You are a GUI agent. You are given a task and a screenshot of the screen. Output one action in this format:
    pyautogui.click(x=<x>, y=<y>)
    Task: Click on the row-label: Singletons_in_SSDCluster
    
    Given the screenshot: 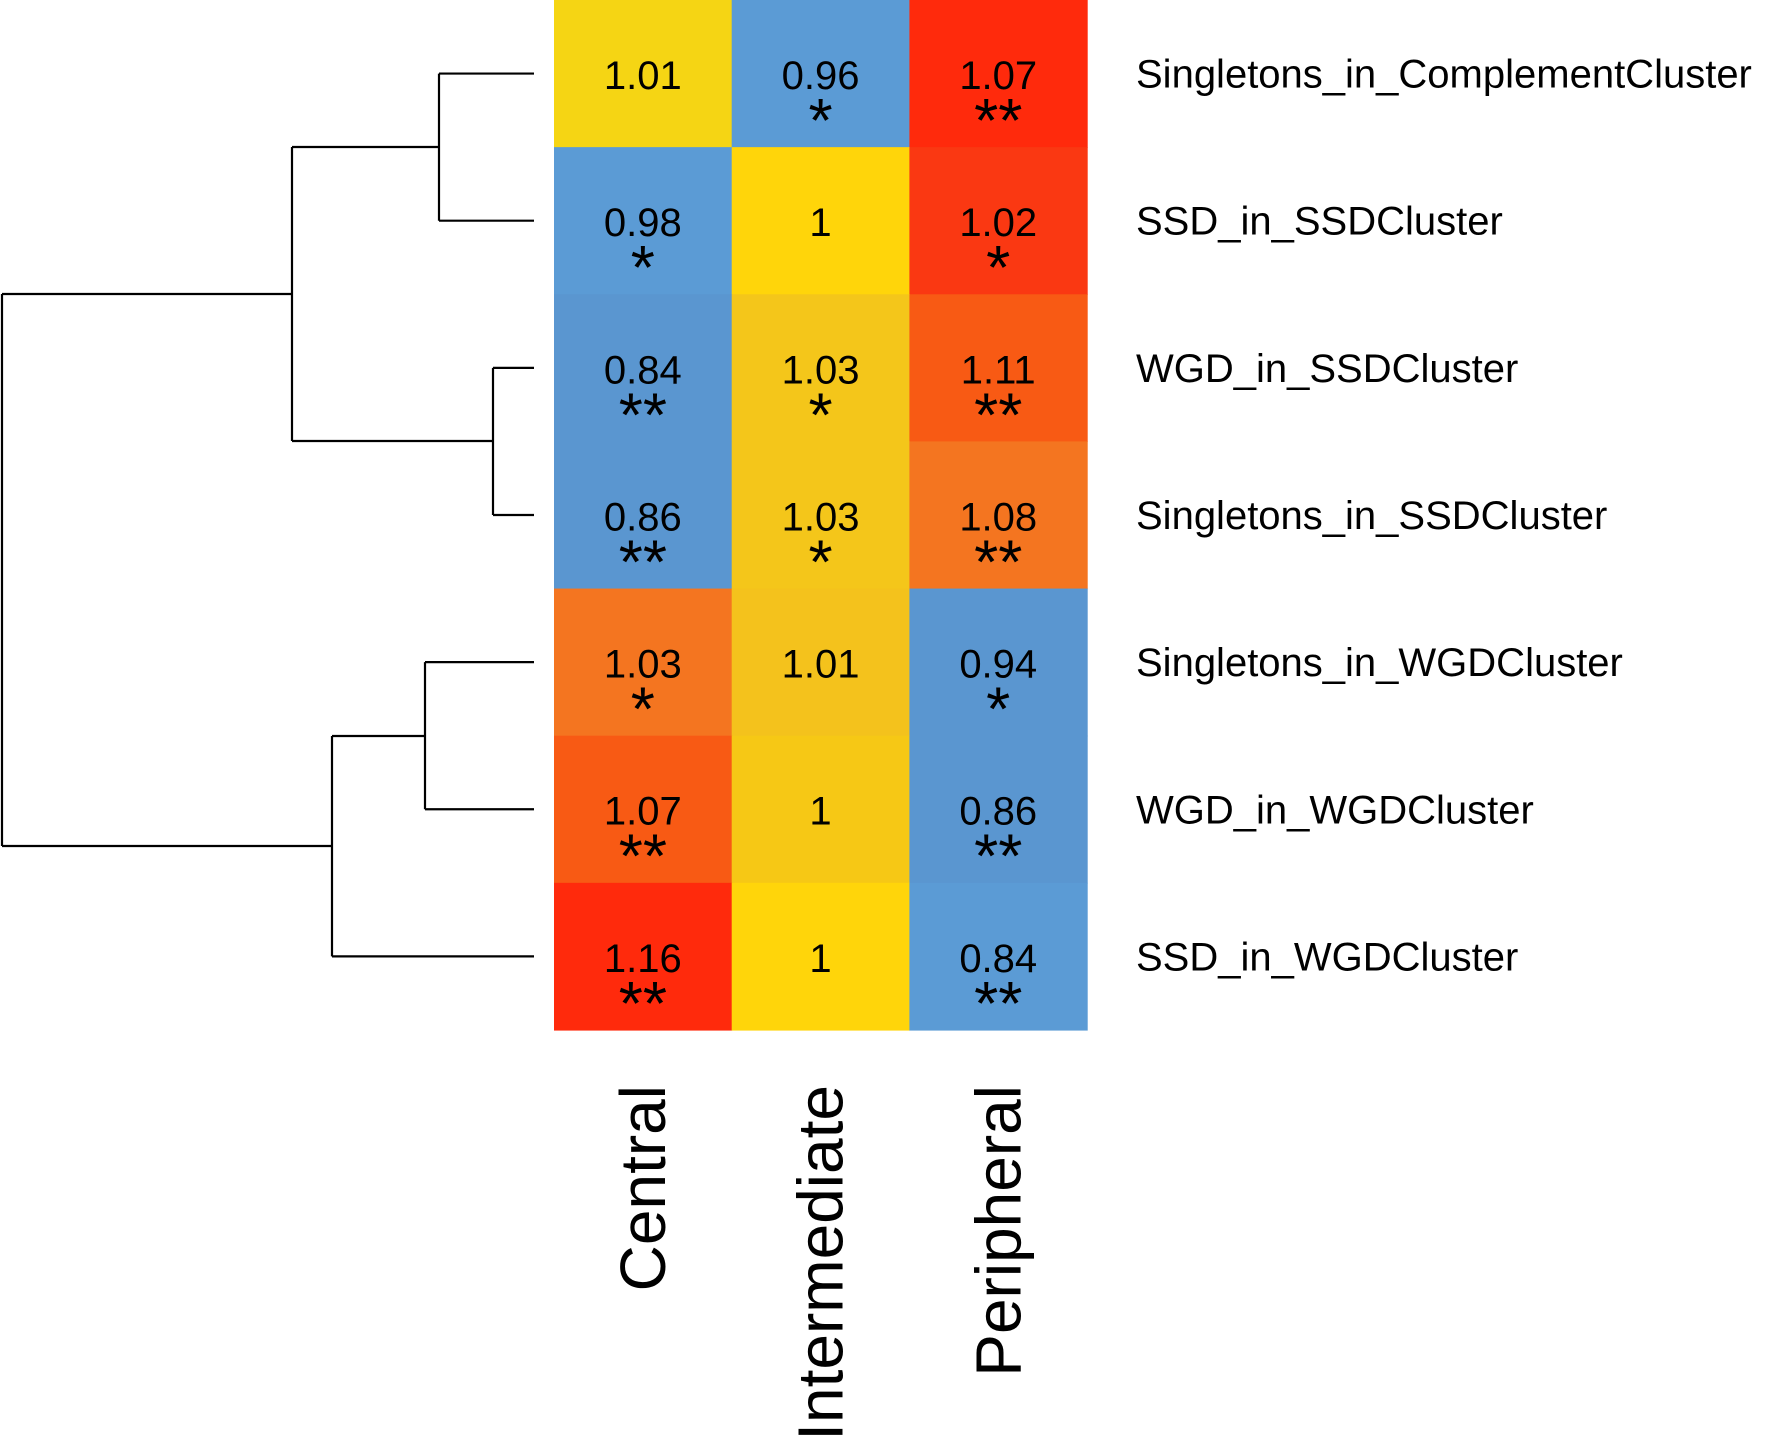 What is the action you would take?
    pyautogui.click(x=1371, y=516)
    